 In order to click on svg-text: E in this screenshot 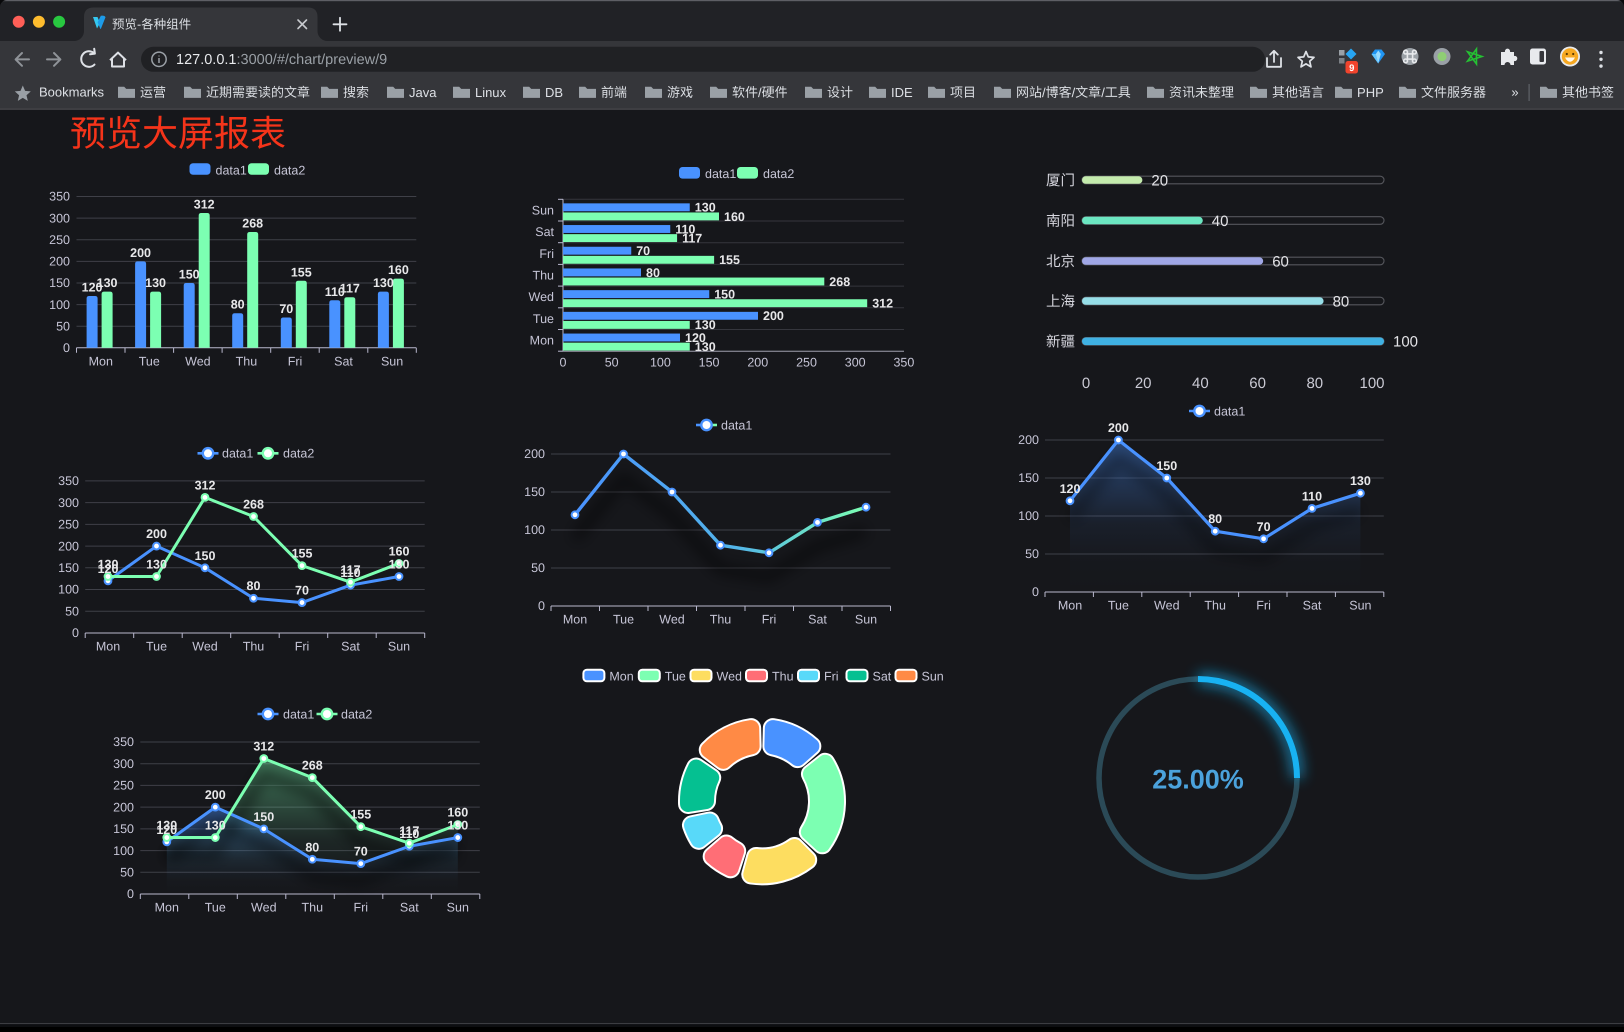, I will do `click(908, 92)`.